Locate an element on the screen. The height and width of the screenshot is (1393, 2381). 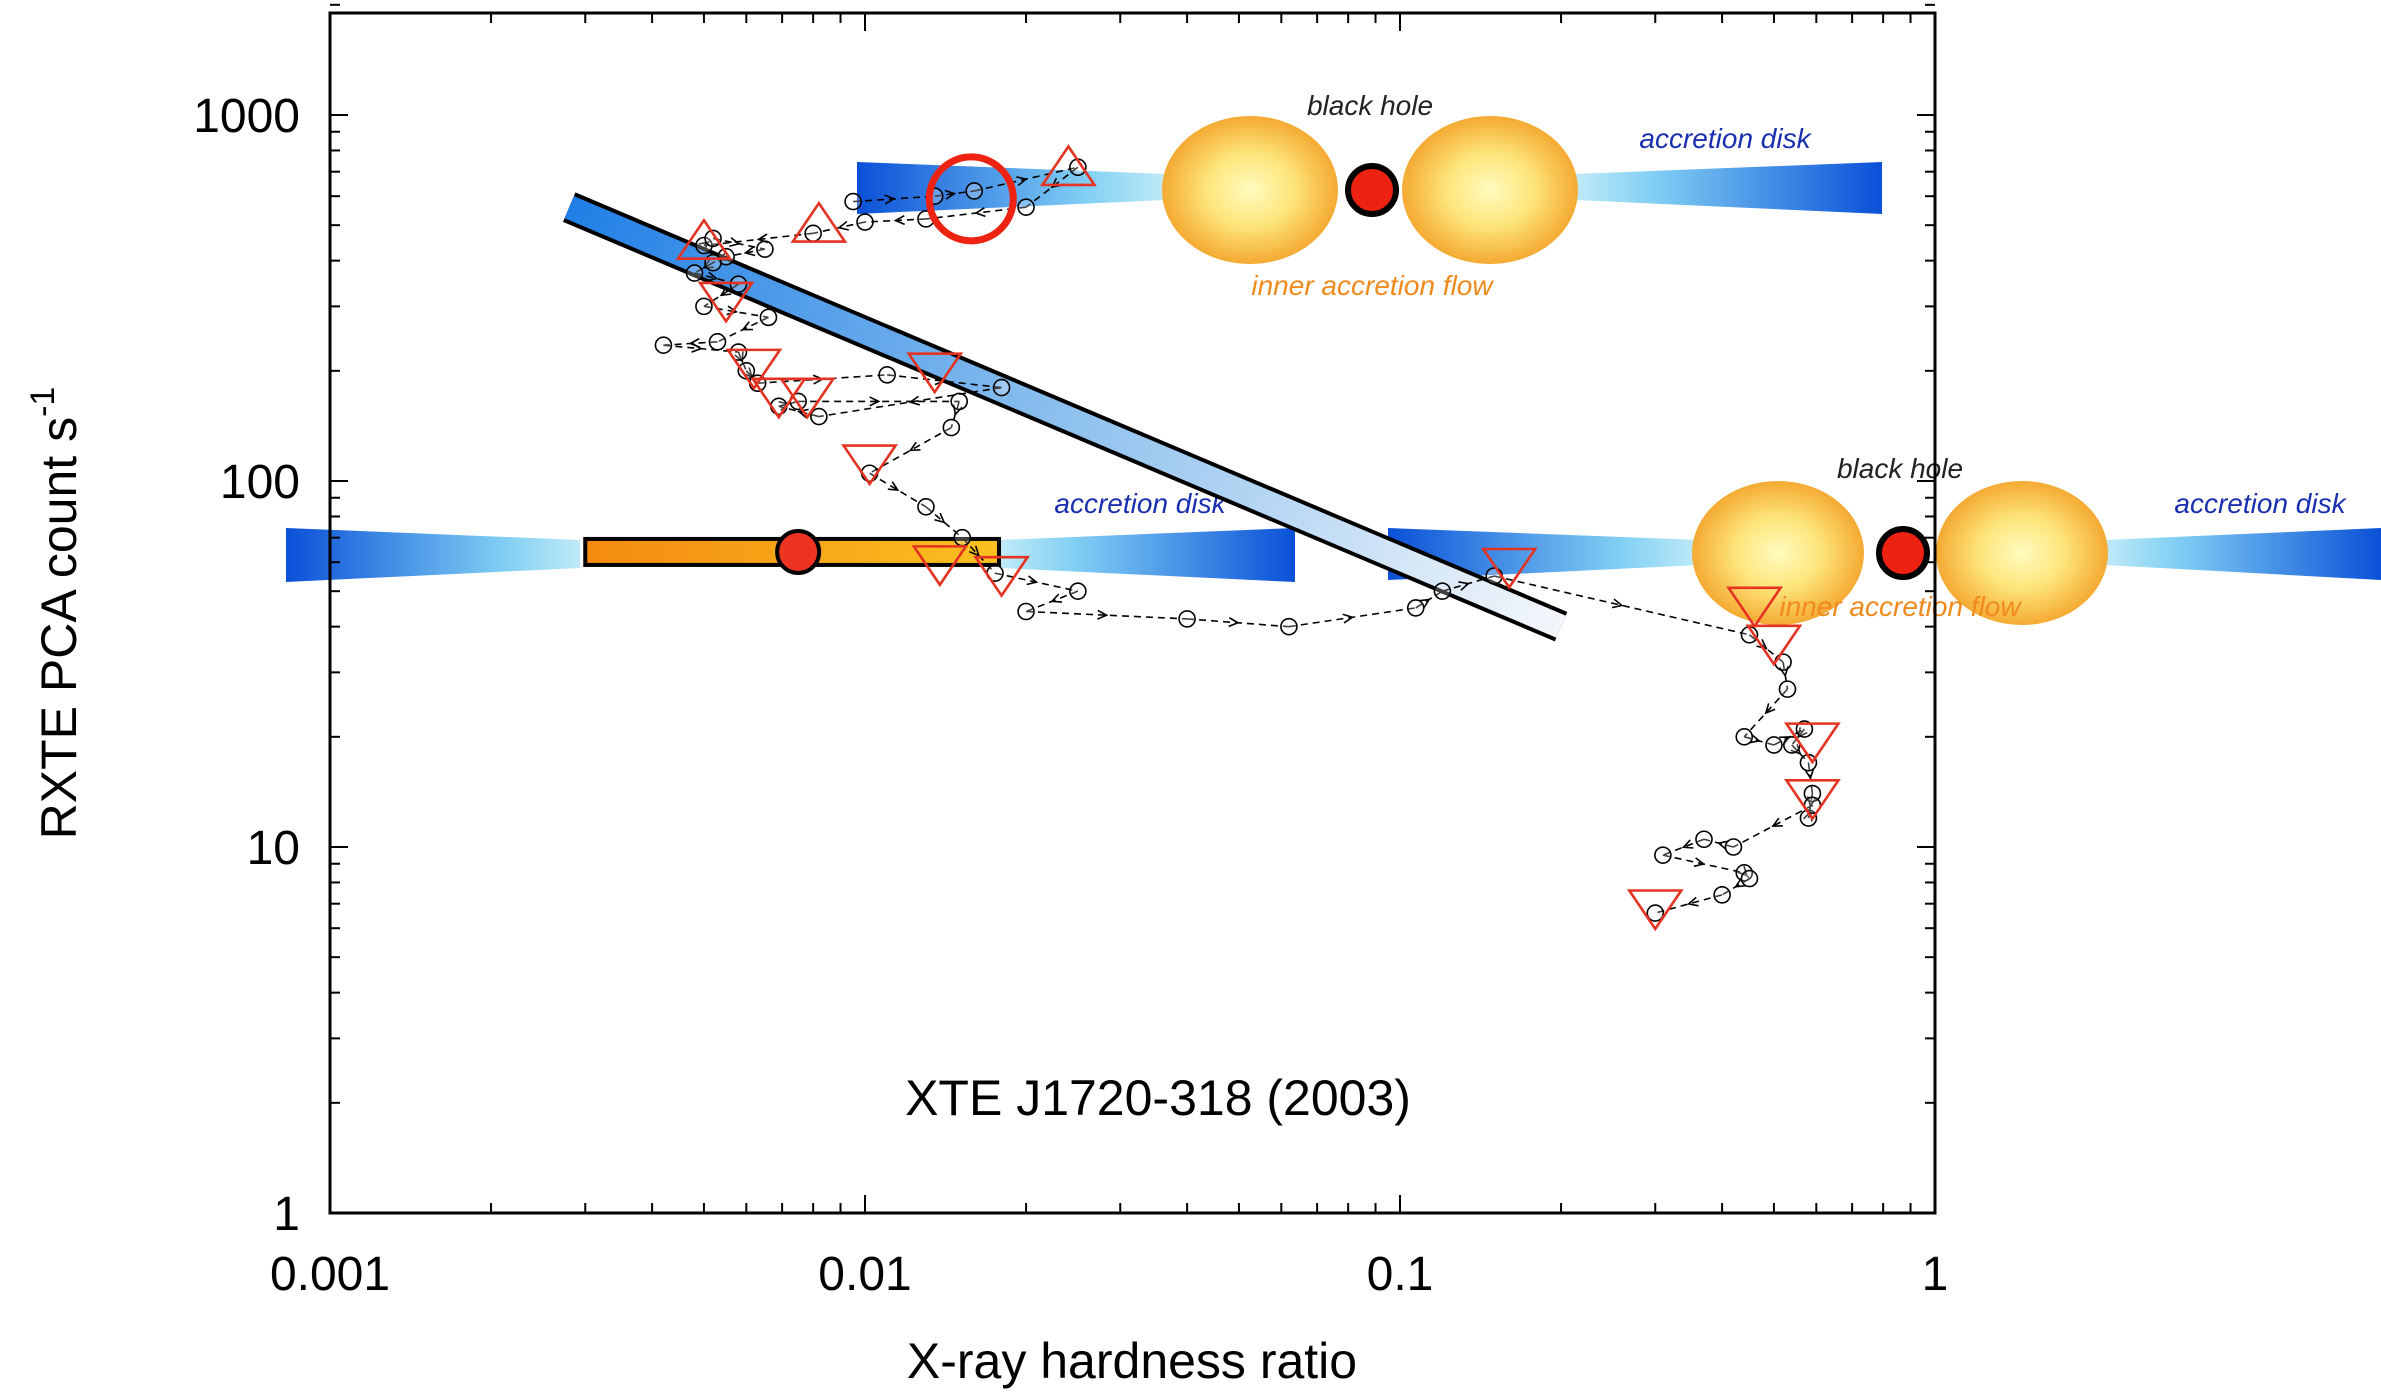
inset-right-black-hole is located at coordinates (1903, 553).